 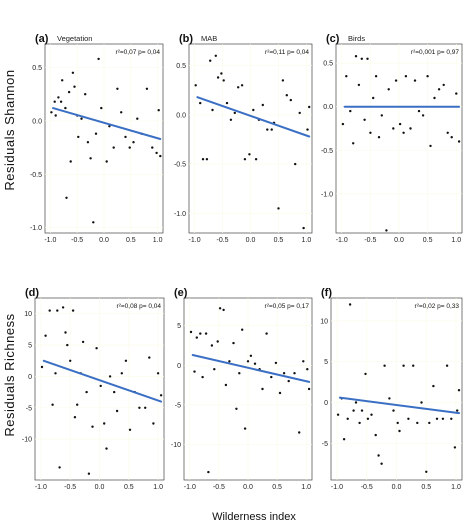 I want to click on stat-label: r²=0,02 p= 0,33, so click(x=437, y=306).